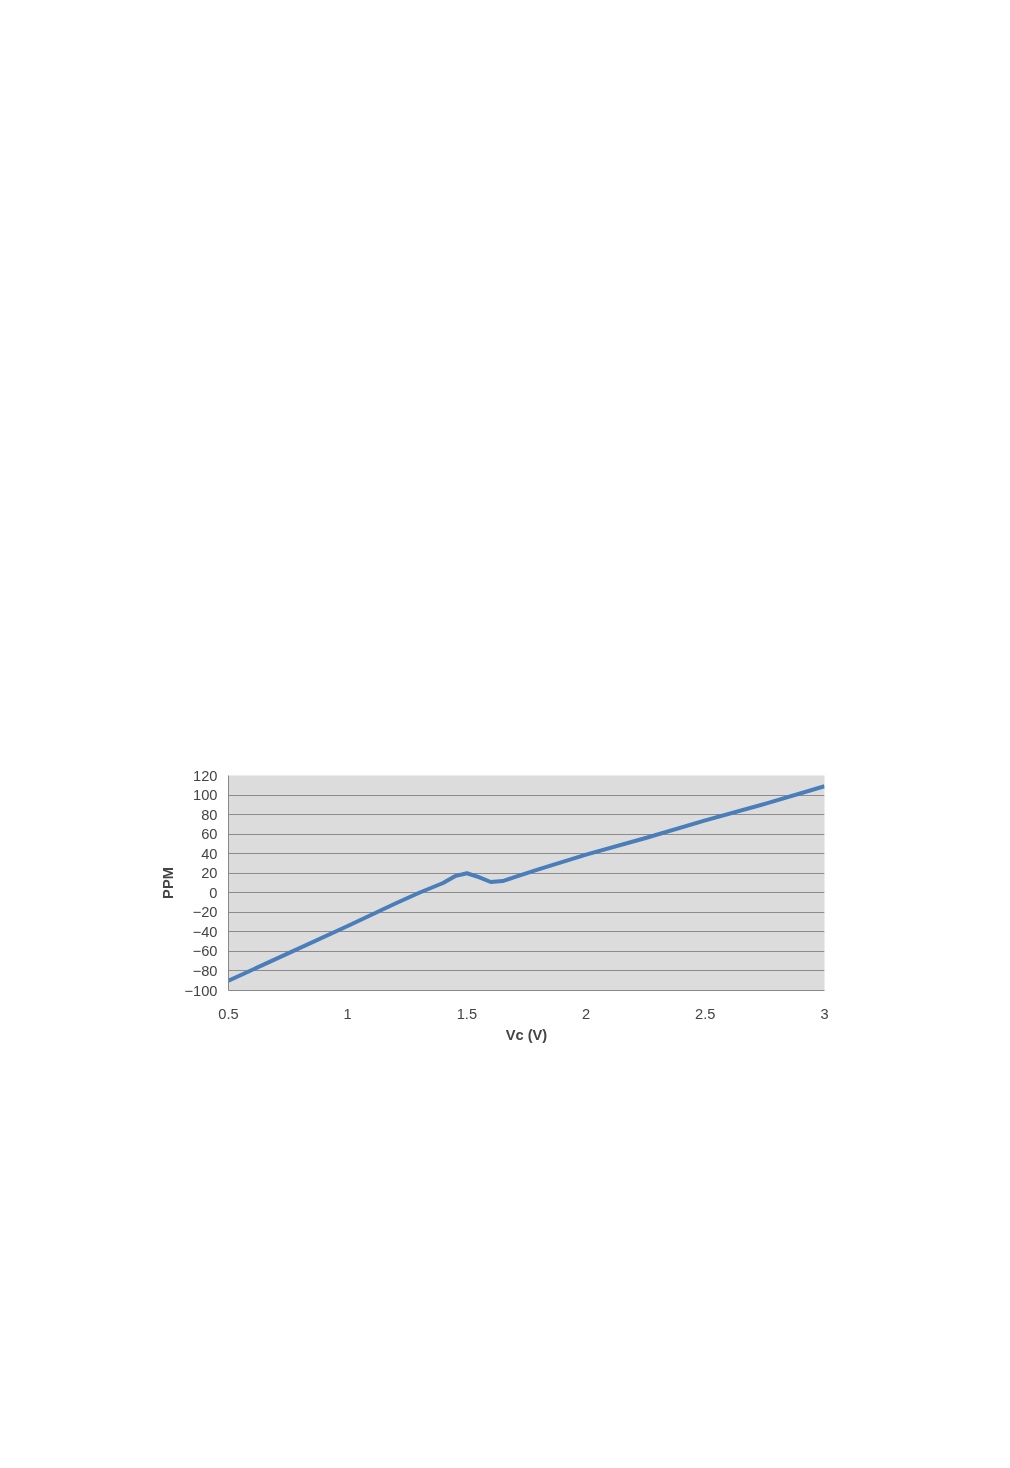 The width and height of the screenshot is (1010, 1468). I want to click on y-tick-label: 20, so click(209, 873).